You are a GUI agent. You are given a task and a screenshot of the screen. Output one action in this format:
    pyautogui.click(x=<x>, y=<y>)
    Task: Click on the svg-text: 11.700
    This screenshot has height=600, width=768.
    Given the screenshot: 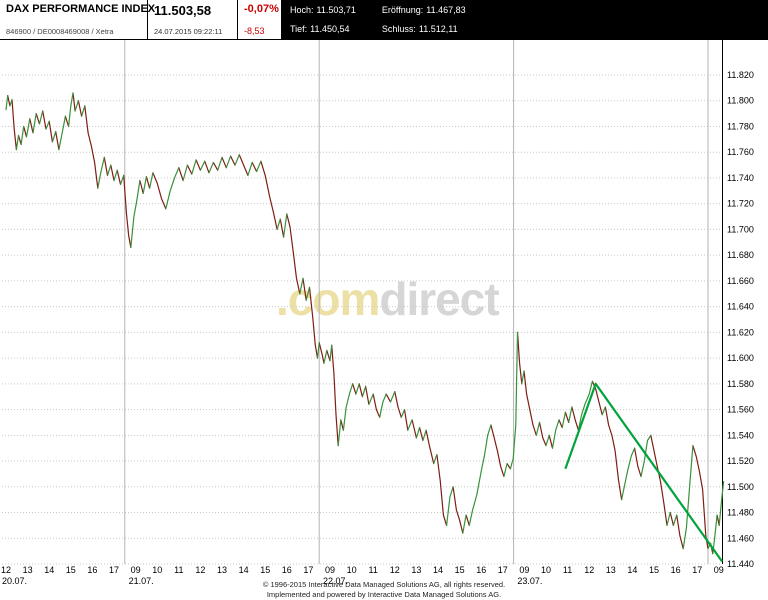 What is the action you would take?
    pyautogui.click(x=740, y=229)
    